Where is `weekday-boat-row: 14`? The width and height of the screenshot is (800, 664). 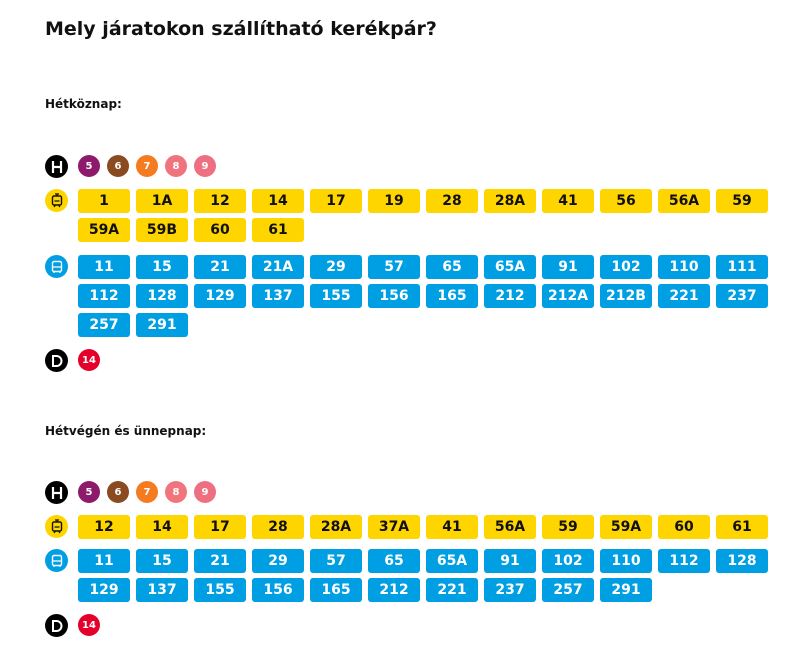
weekday-boat-row: 14 is located at coordinates (76, 360).